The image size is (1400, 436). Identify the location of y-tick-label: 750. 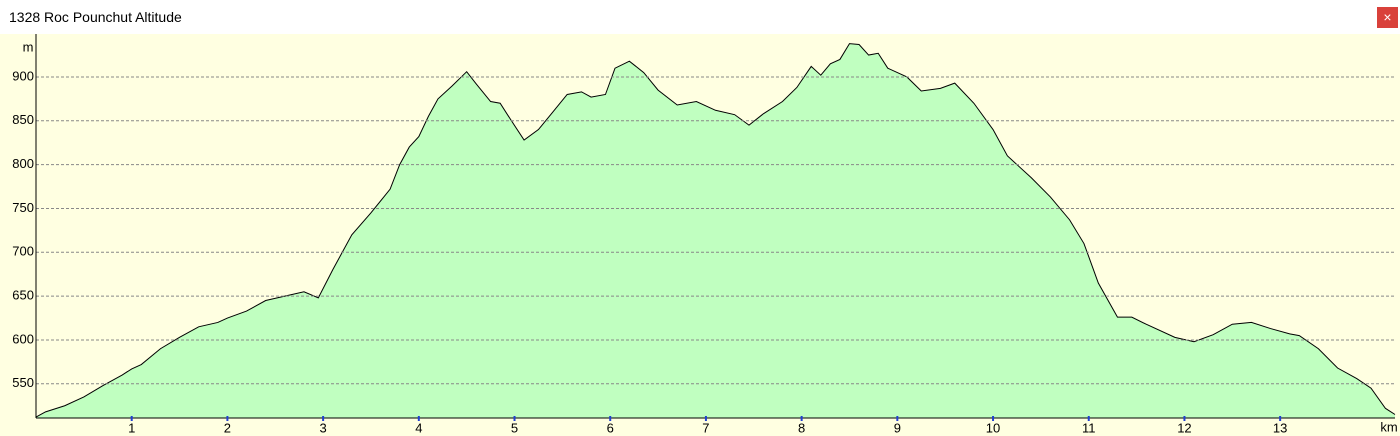
(23, 207).